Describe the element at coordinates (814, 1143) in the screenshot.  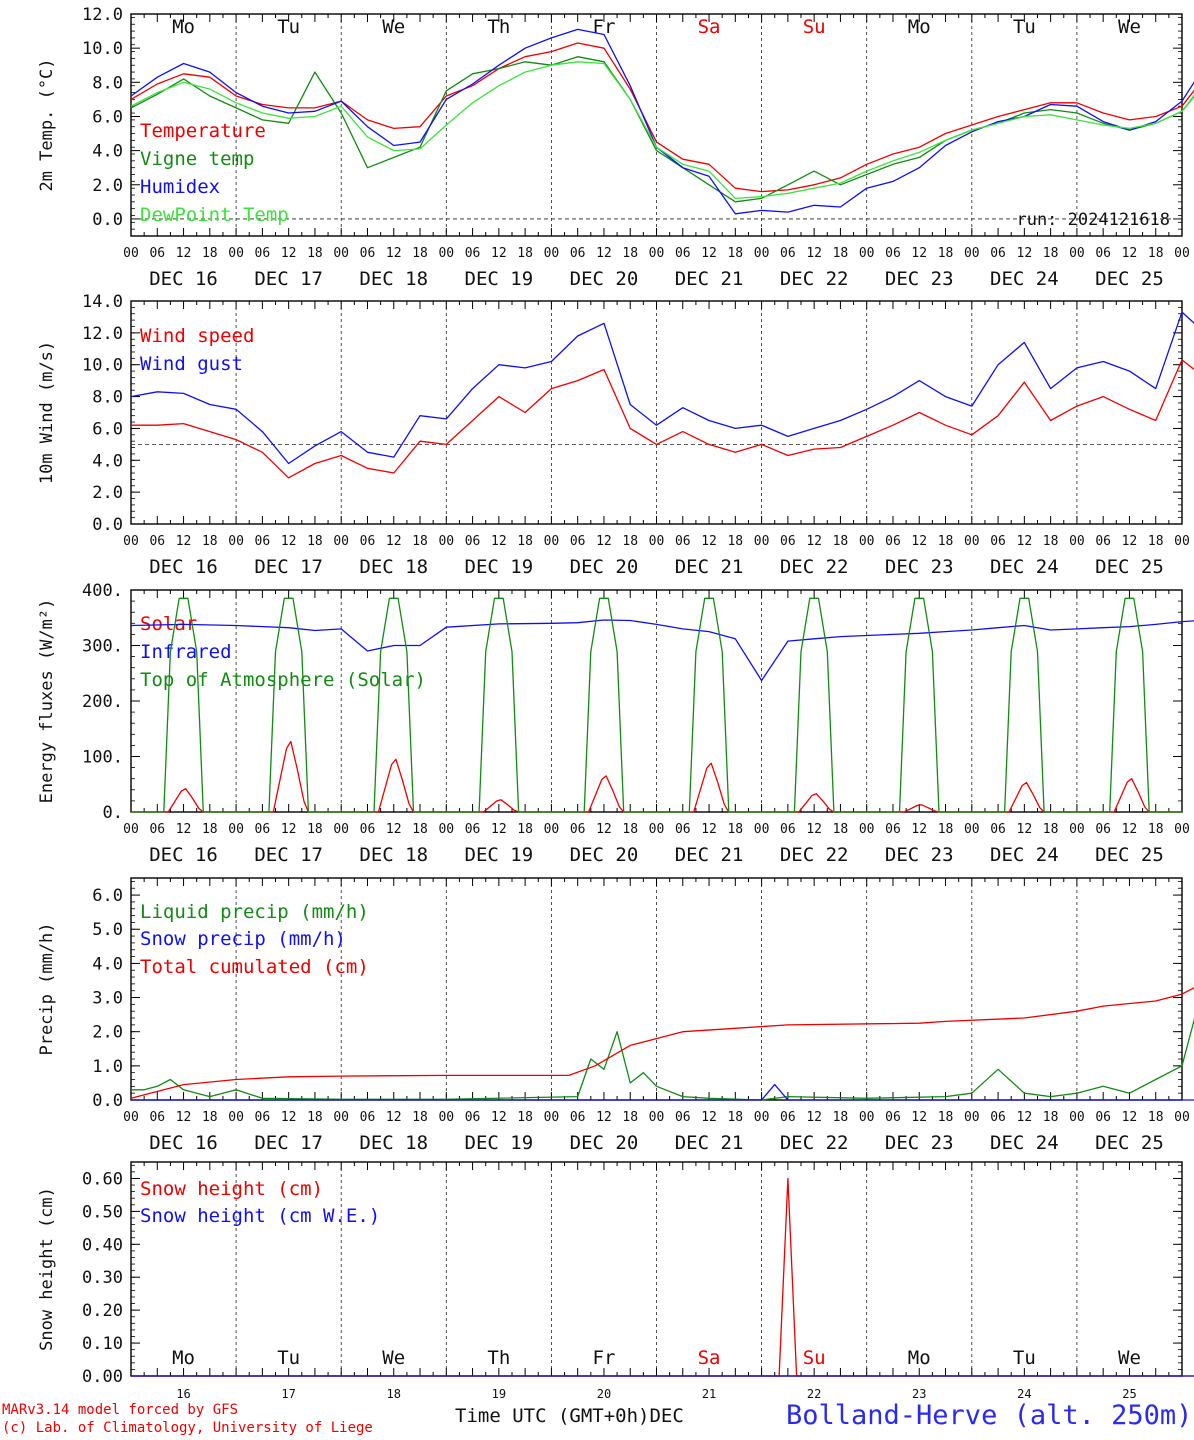
I see `date-label: DEC 22` at that location.